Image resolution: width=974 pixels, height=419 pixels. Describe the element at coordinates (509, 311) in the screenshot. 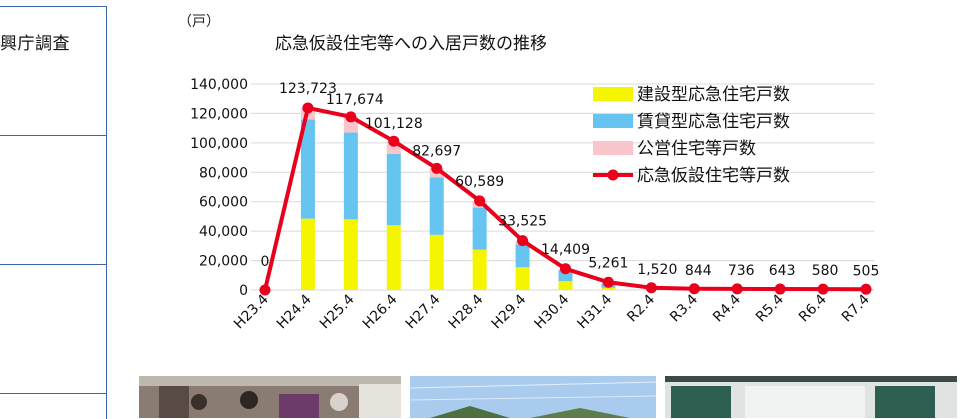

I see `x-tick-label: H29.4` at that location.